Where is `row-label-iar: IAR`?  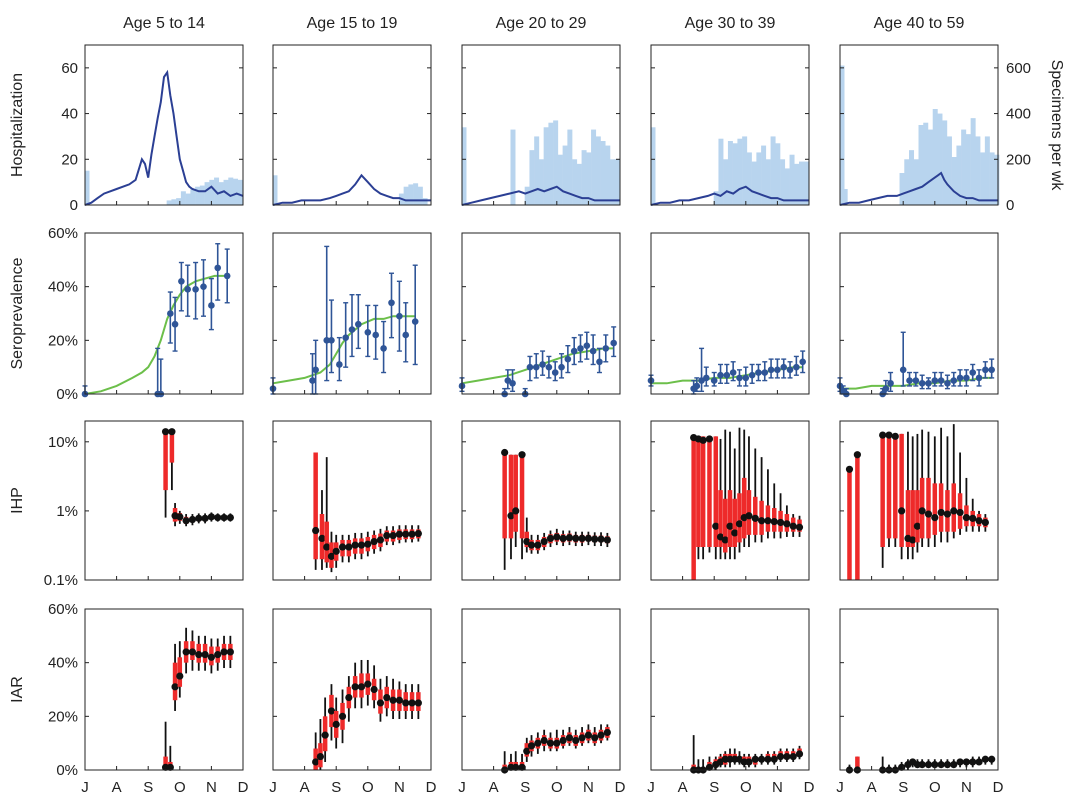 row-label-iar: IAR is located at coordinates (17, 689).